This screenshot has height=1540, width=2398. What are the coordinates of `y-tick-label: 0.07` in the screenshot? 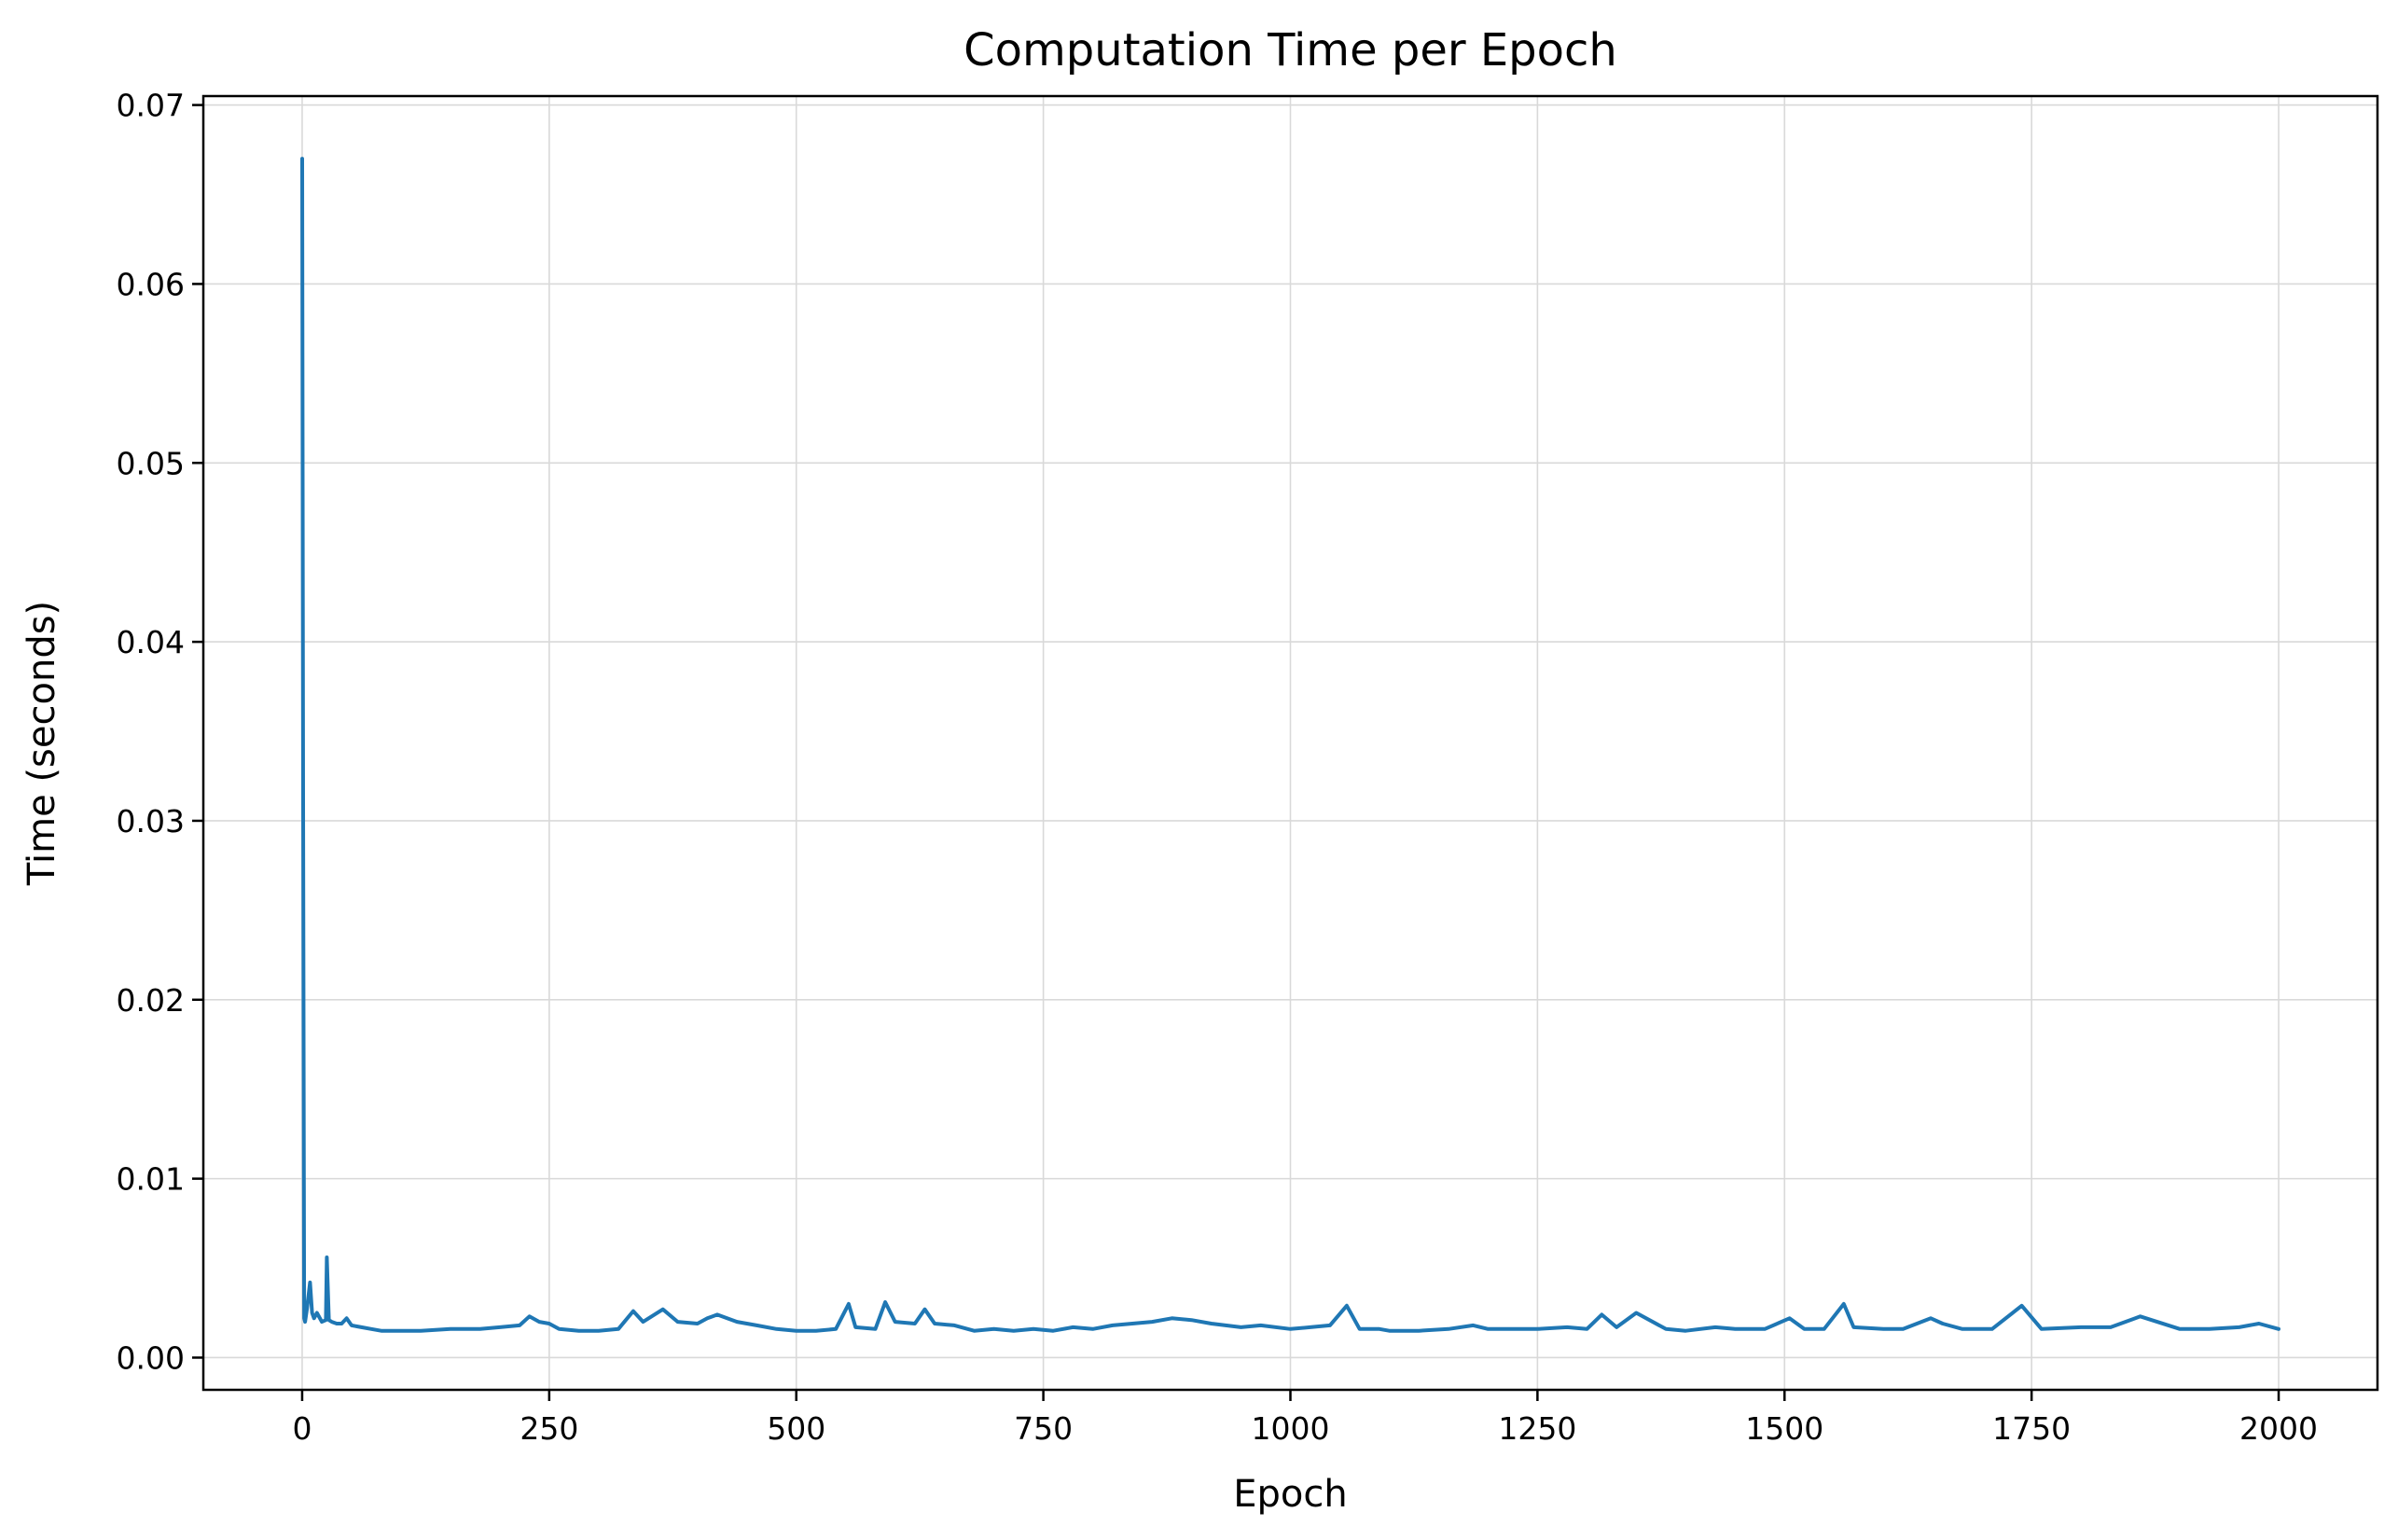 It's located at (151, 106).